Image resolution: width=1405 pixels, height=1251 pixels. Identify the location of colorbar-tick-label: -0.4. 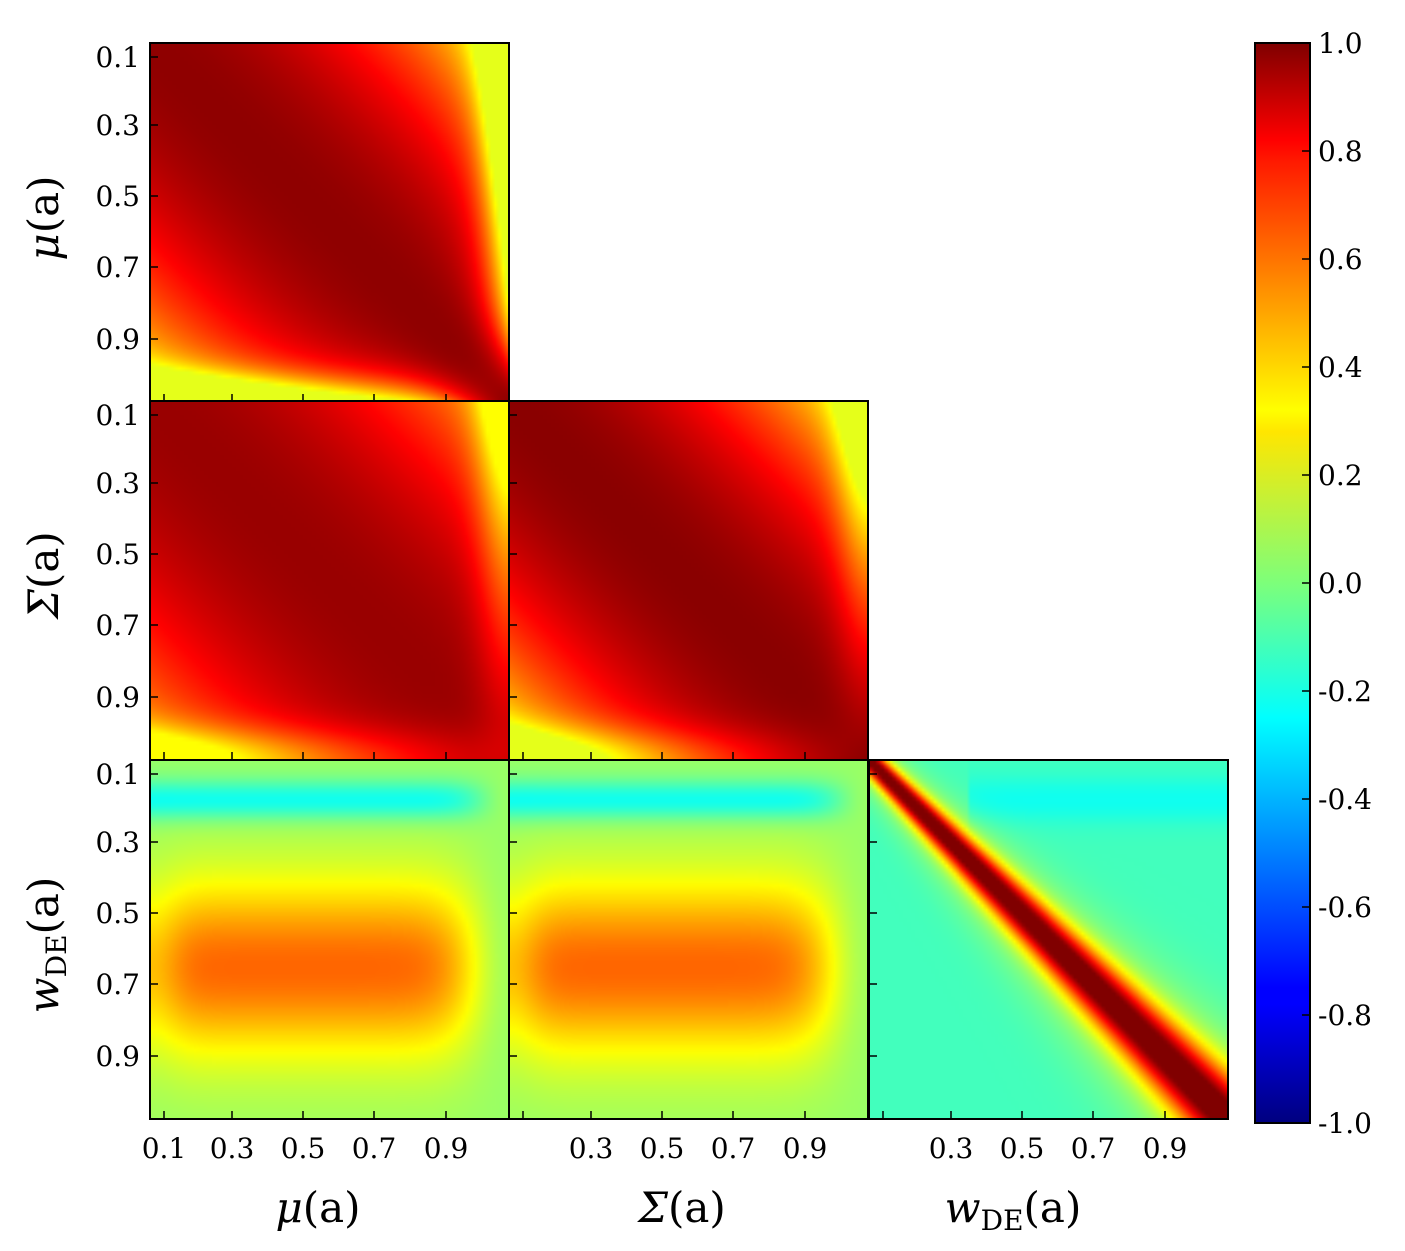
(1345, 799).